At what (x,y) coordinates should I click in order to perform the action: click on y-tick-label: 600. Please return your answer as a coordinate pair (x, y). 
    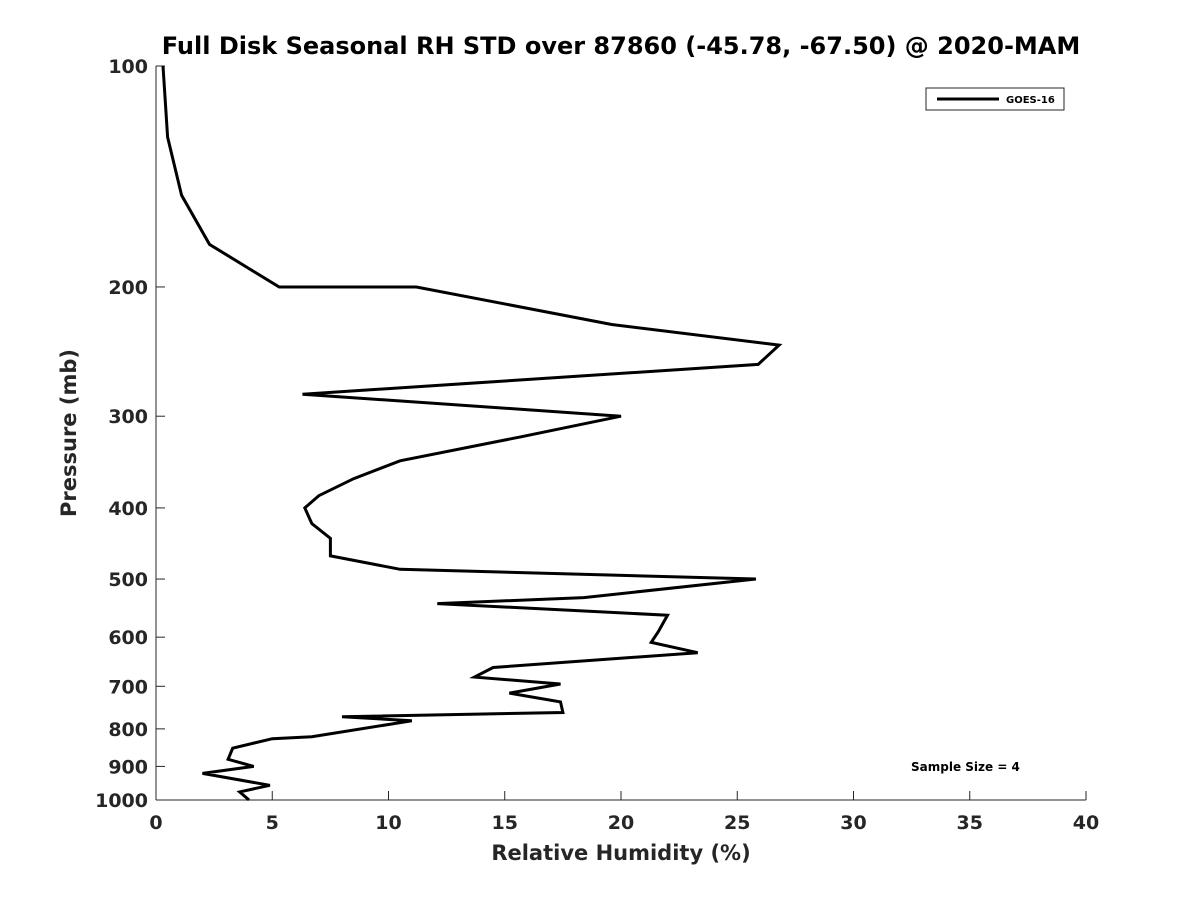
    Looking at the image, I should click on (128, 638).